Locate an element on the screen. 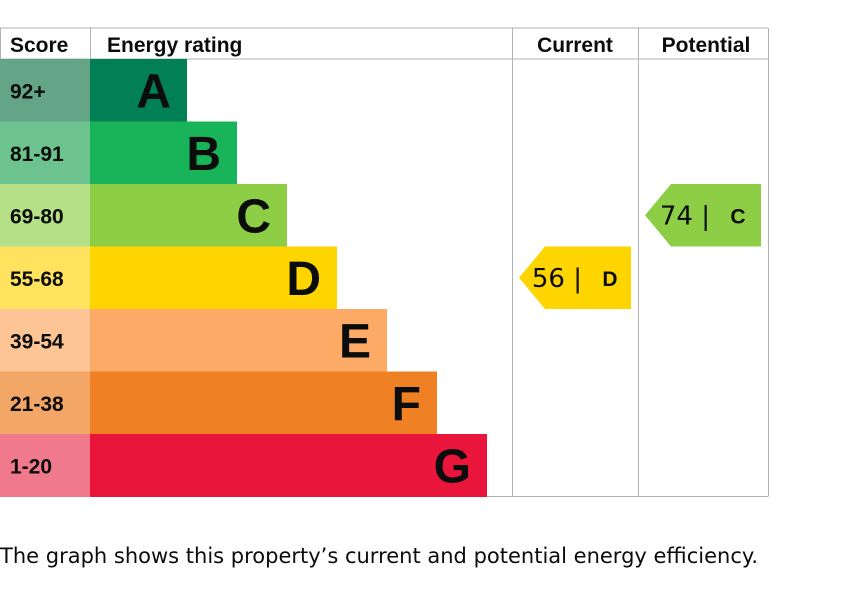 The height and width of the screenshot is (604, 861). score-cell-g is located at coordinates (45, 465).